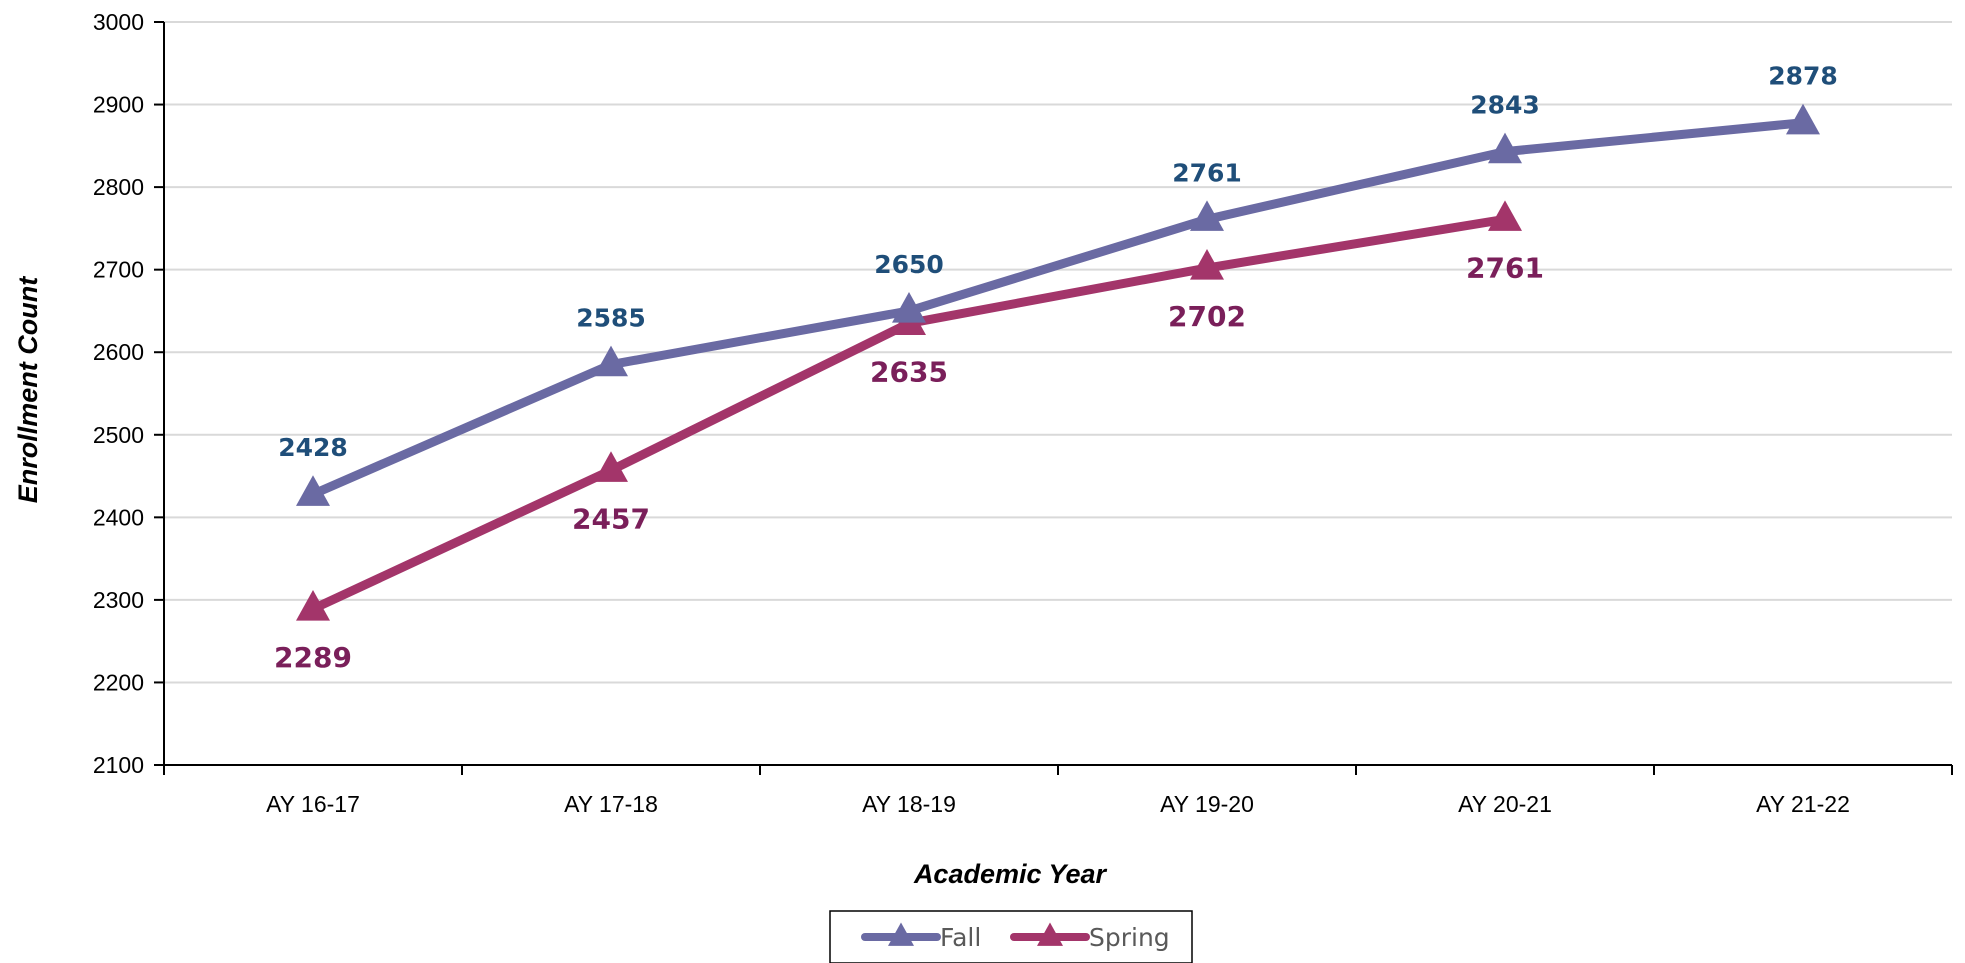 The height and width of the screenshot is (963, 1965). What do you see at coordinates (901, 934) in the screenshot?
I see `legend-fall-marker` at bounding box center [901, 934].